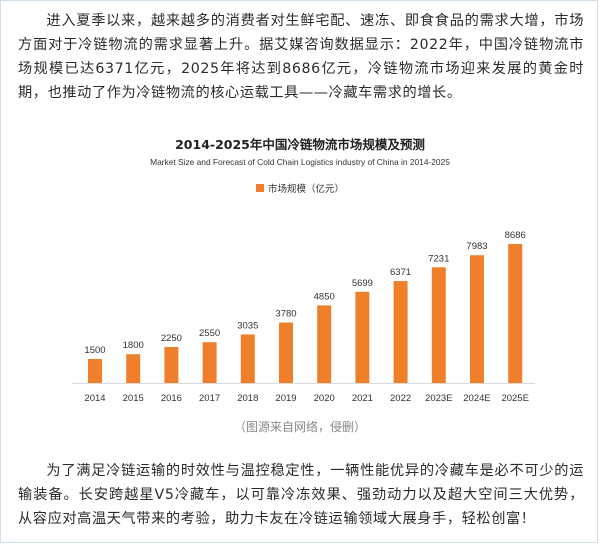 Image resolution: width=600 pixels, height=545 pixels. I want to click on data-label-2014: 1500, so click(94, 350).